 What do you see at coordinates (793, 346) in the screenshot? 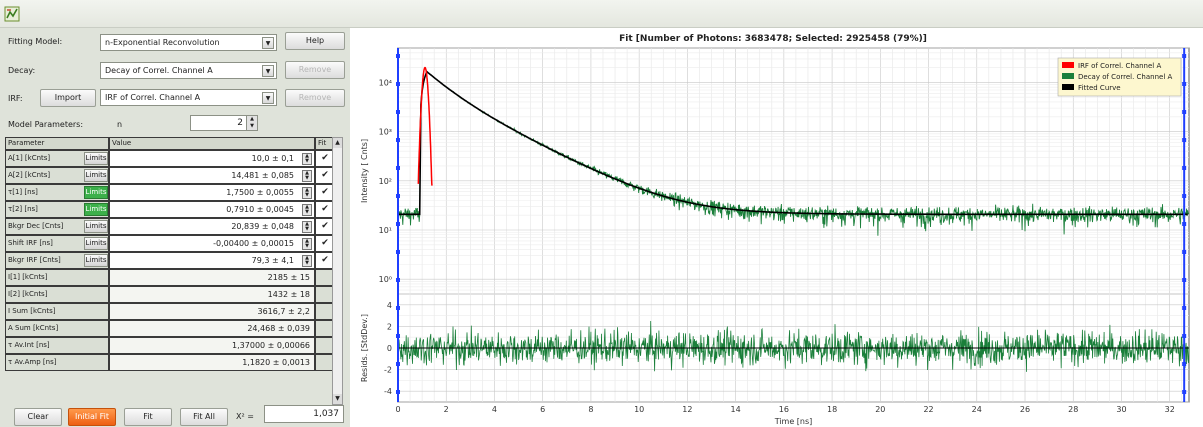
I see `residual-series-line` at bounding box center [793, 346].